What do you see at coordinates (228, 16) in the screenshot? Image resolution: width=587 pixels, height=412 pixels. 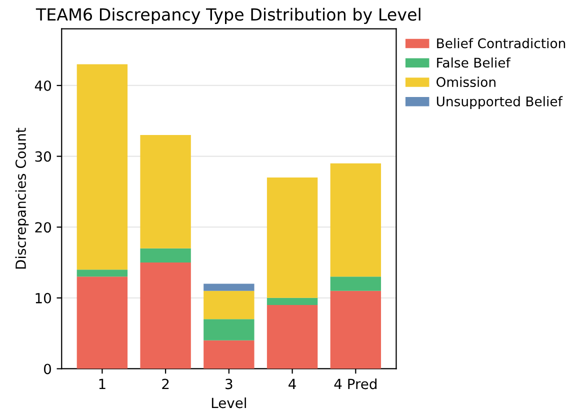 I see `chart-title: TEAM6 Discrepancy Type Distribution by Level` at bounding box center [228, 16].